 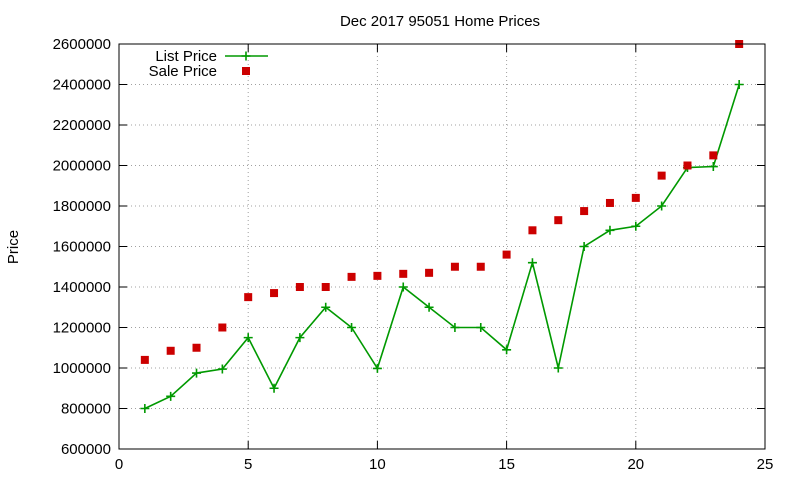 What do you see at coordinates (82, 206) in the screenshot?
I see `y-tick-label: 1800000` at bounding box center [82, 206].